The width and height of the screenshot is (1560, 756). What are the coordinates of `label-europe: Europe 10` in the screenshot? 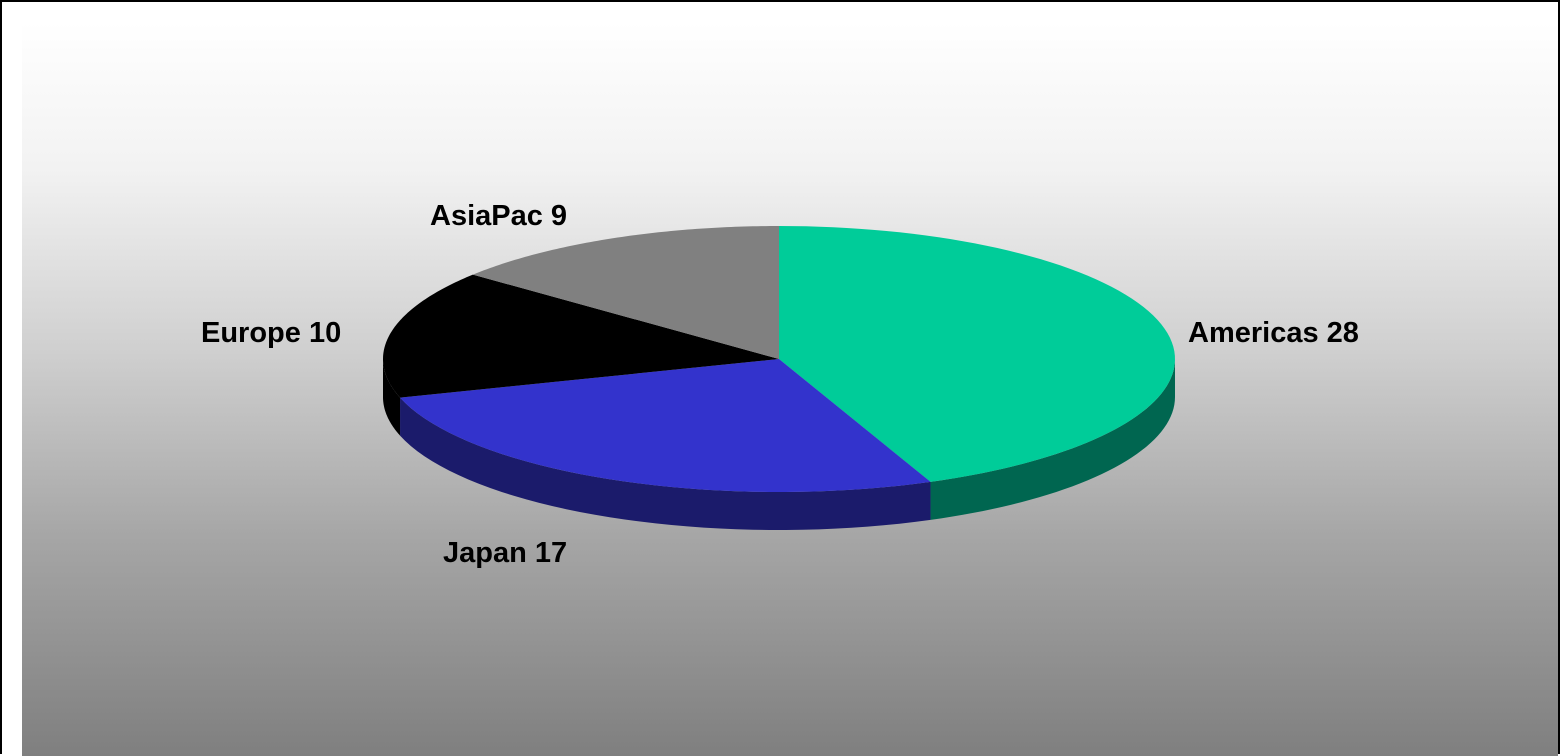 It's located at (271, 333).